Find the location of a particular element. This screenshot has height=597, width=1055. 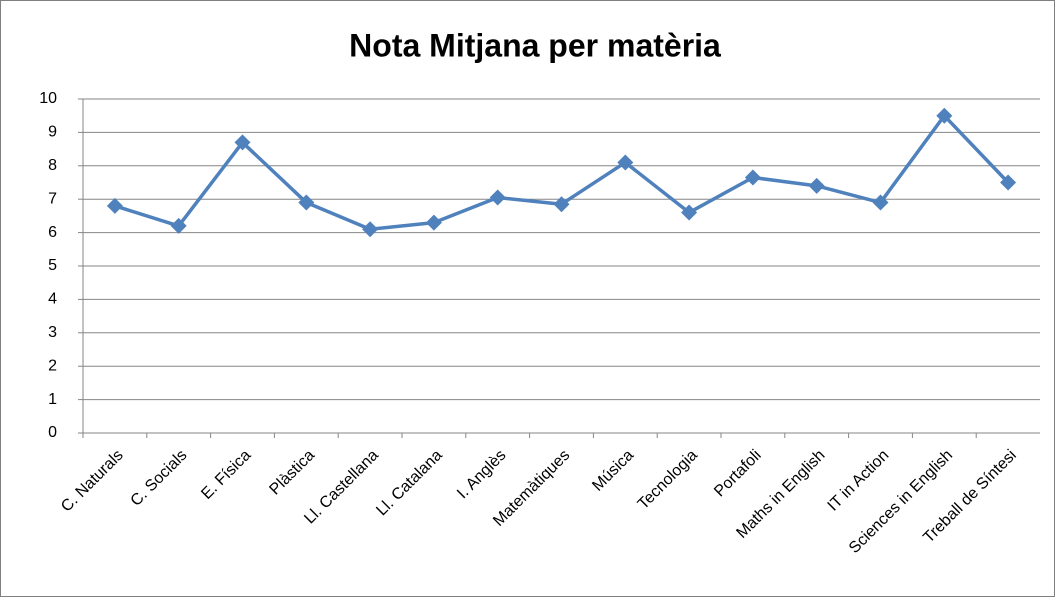

y-tick-label: 2 is located at coordinates (52, 365).